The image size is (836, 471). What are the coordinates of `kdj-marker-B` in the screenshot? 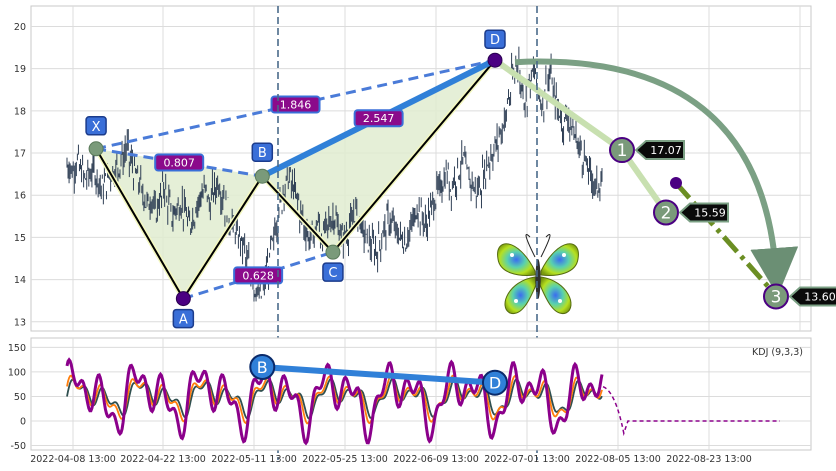 It's located at (262, 367).